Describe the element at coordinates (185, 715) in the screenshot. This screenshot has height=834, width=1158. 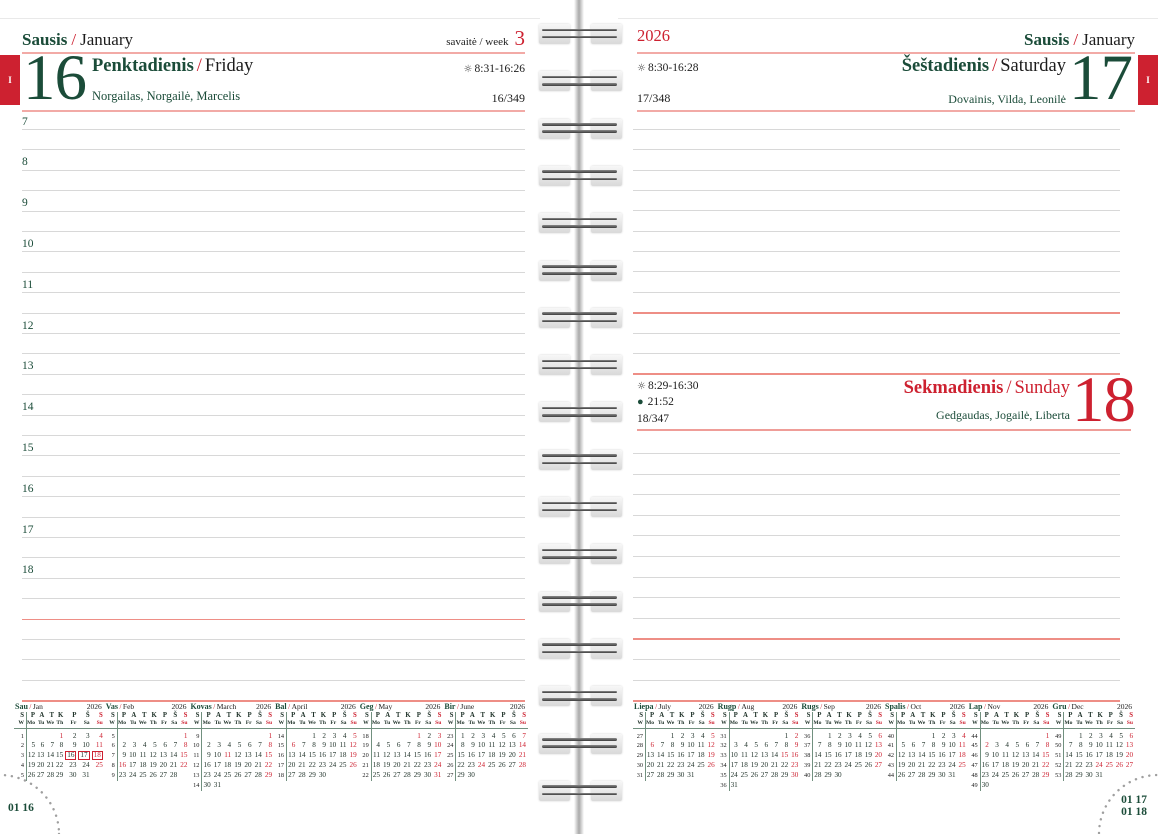
I see `day-letter-lt: S` at that location.